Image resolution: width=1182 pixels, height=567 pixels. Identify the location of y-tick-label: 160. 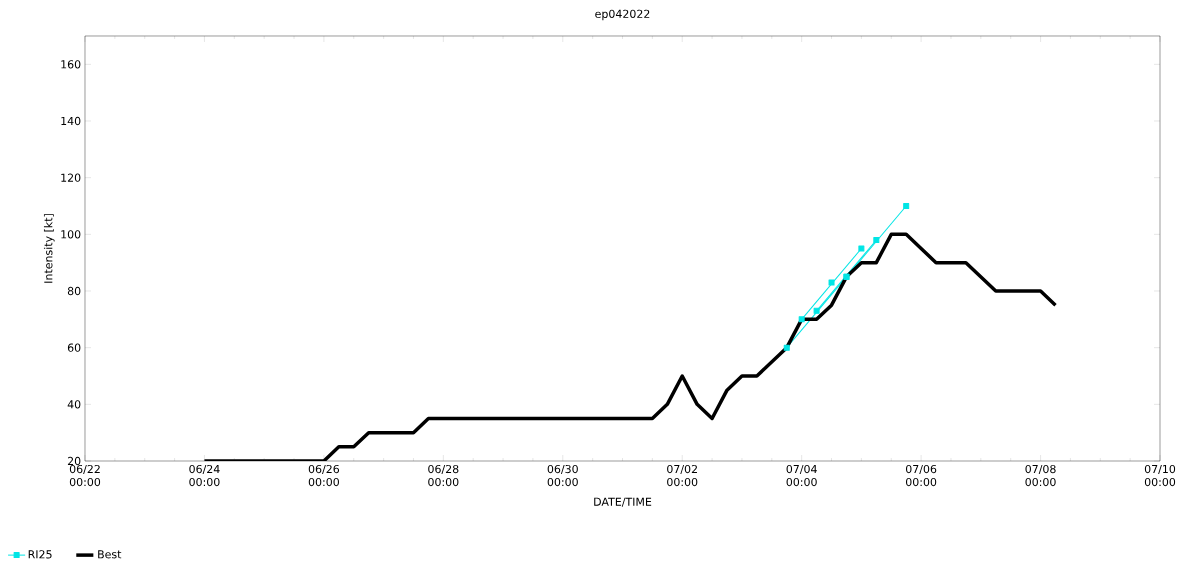
(71, 64).